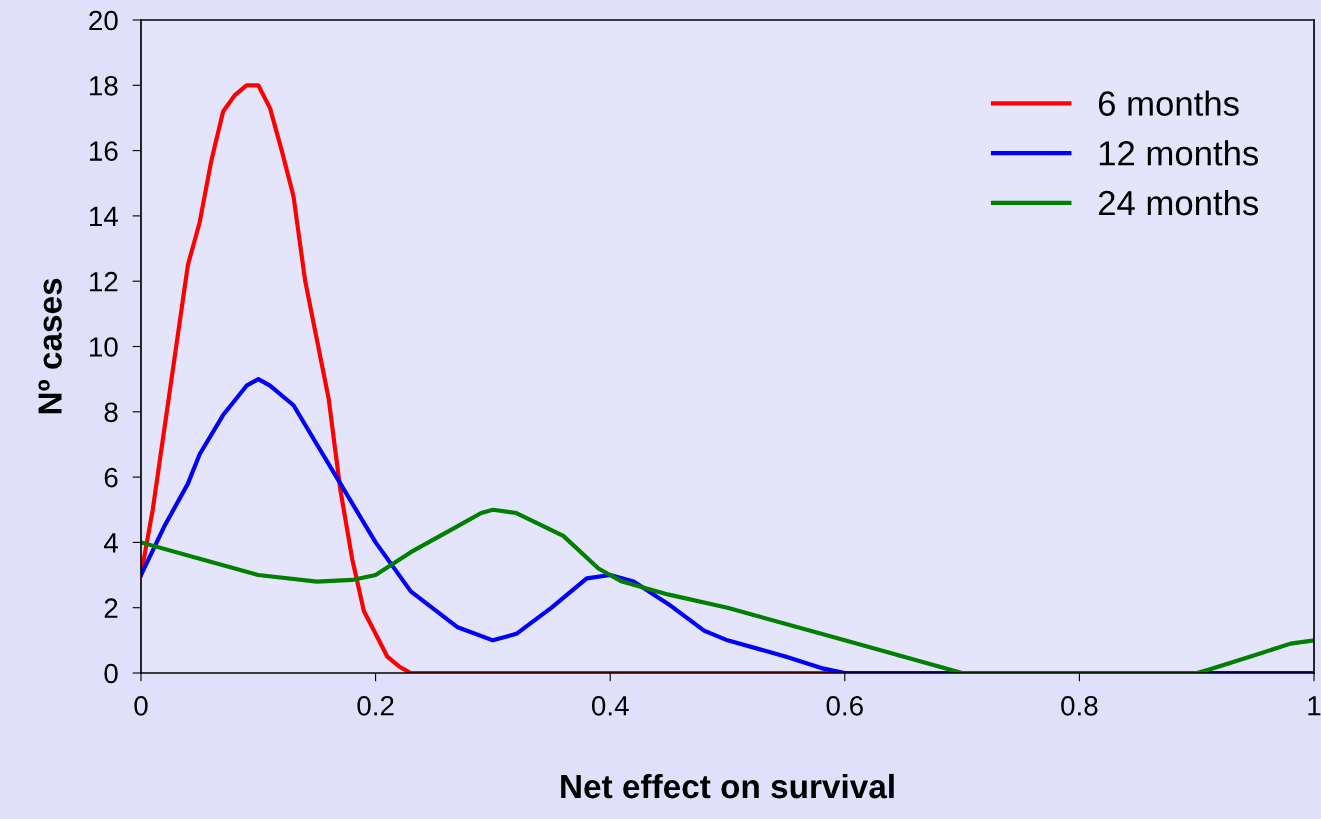 The image size is (1321, 819). What do you see at coordinates (1178, 202) in the screenshot?
I see `legend-label: 24 months` at bounding box center [1178, 202].